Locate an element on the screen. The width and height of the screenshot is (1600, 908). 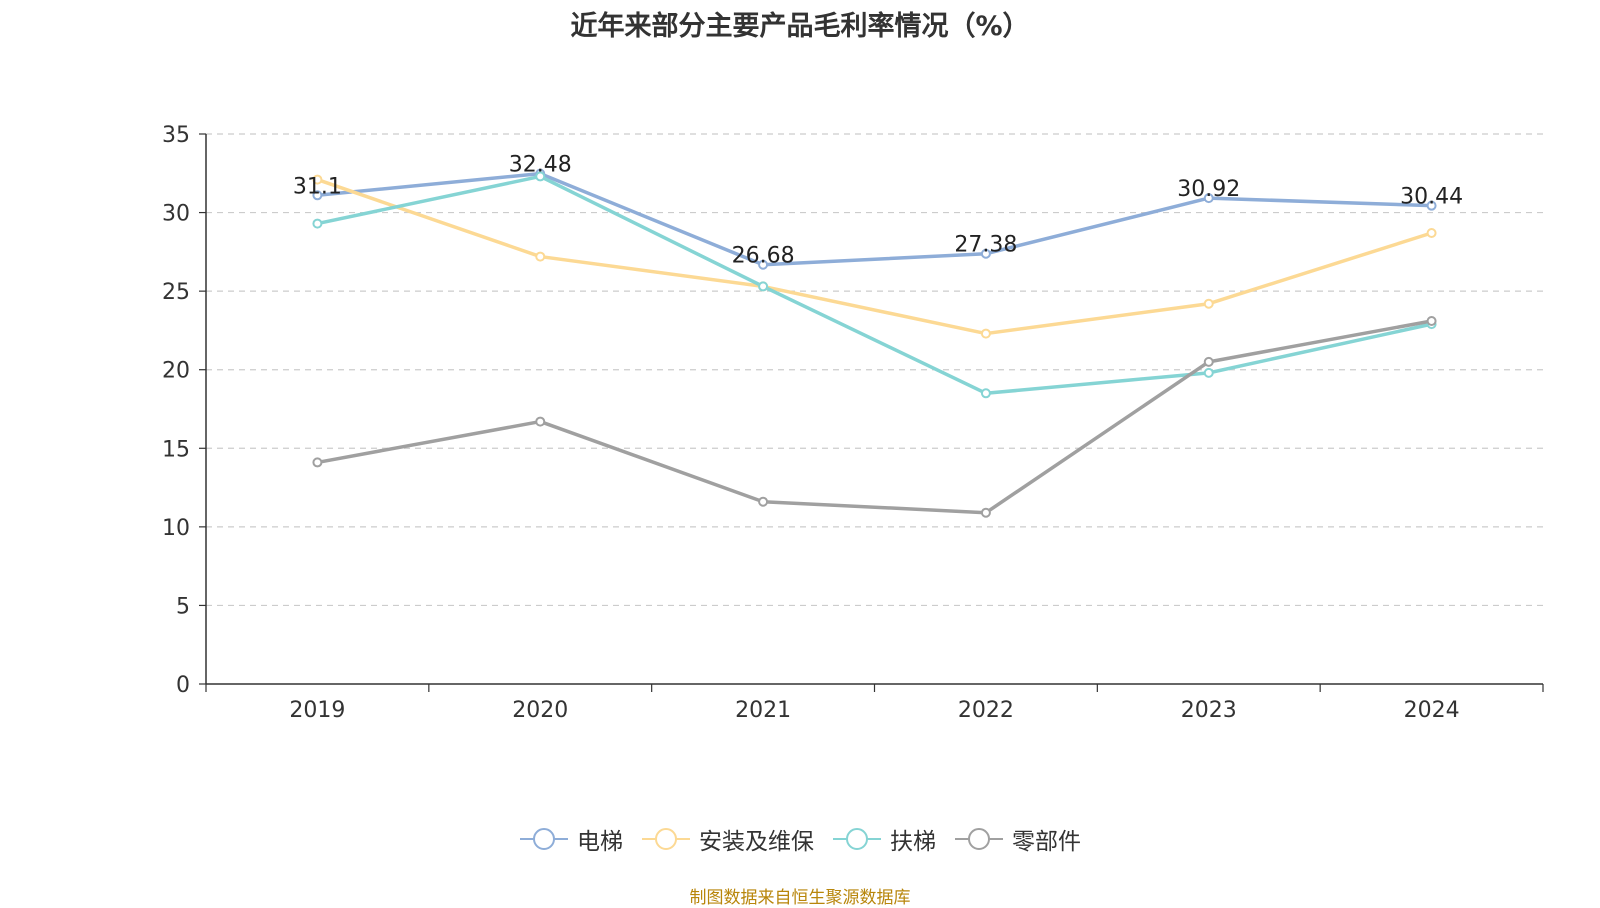
legend-label: 安装及维保 is located at coordinates (756, 842).